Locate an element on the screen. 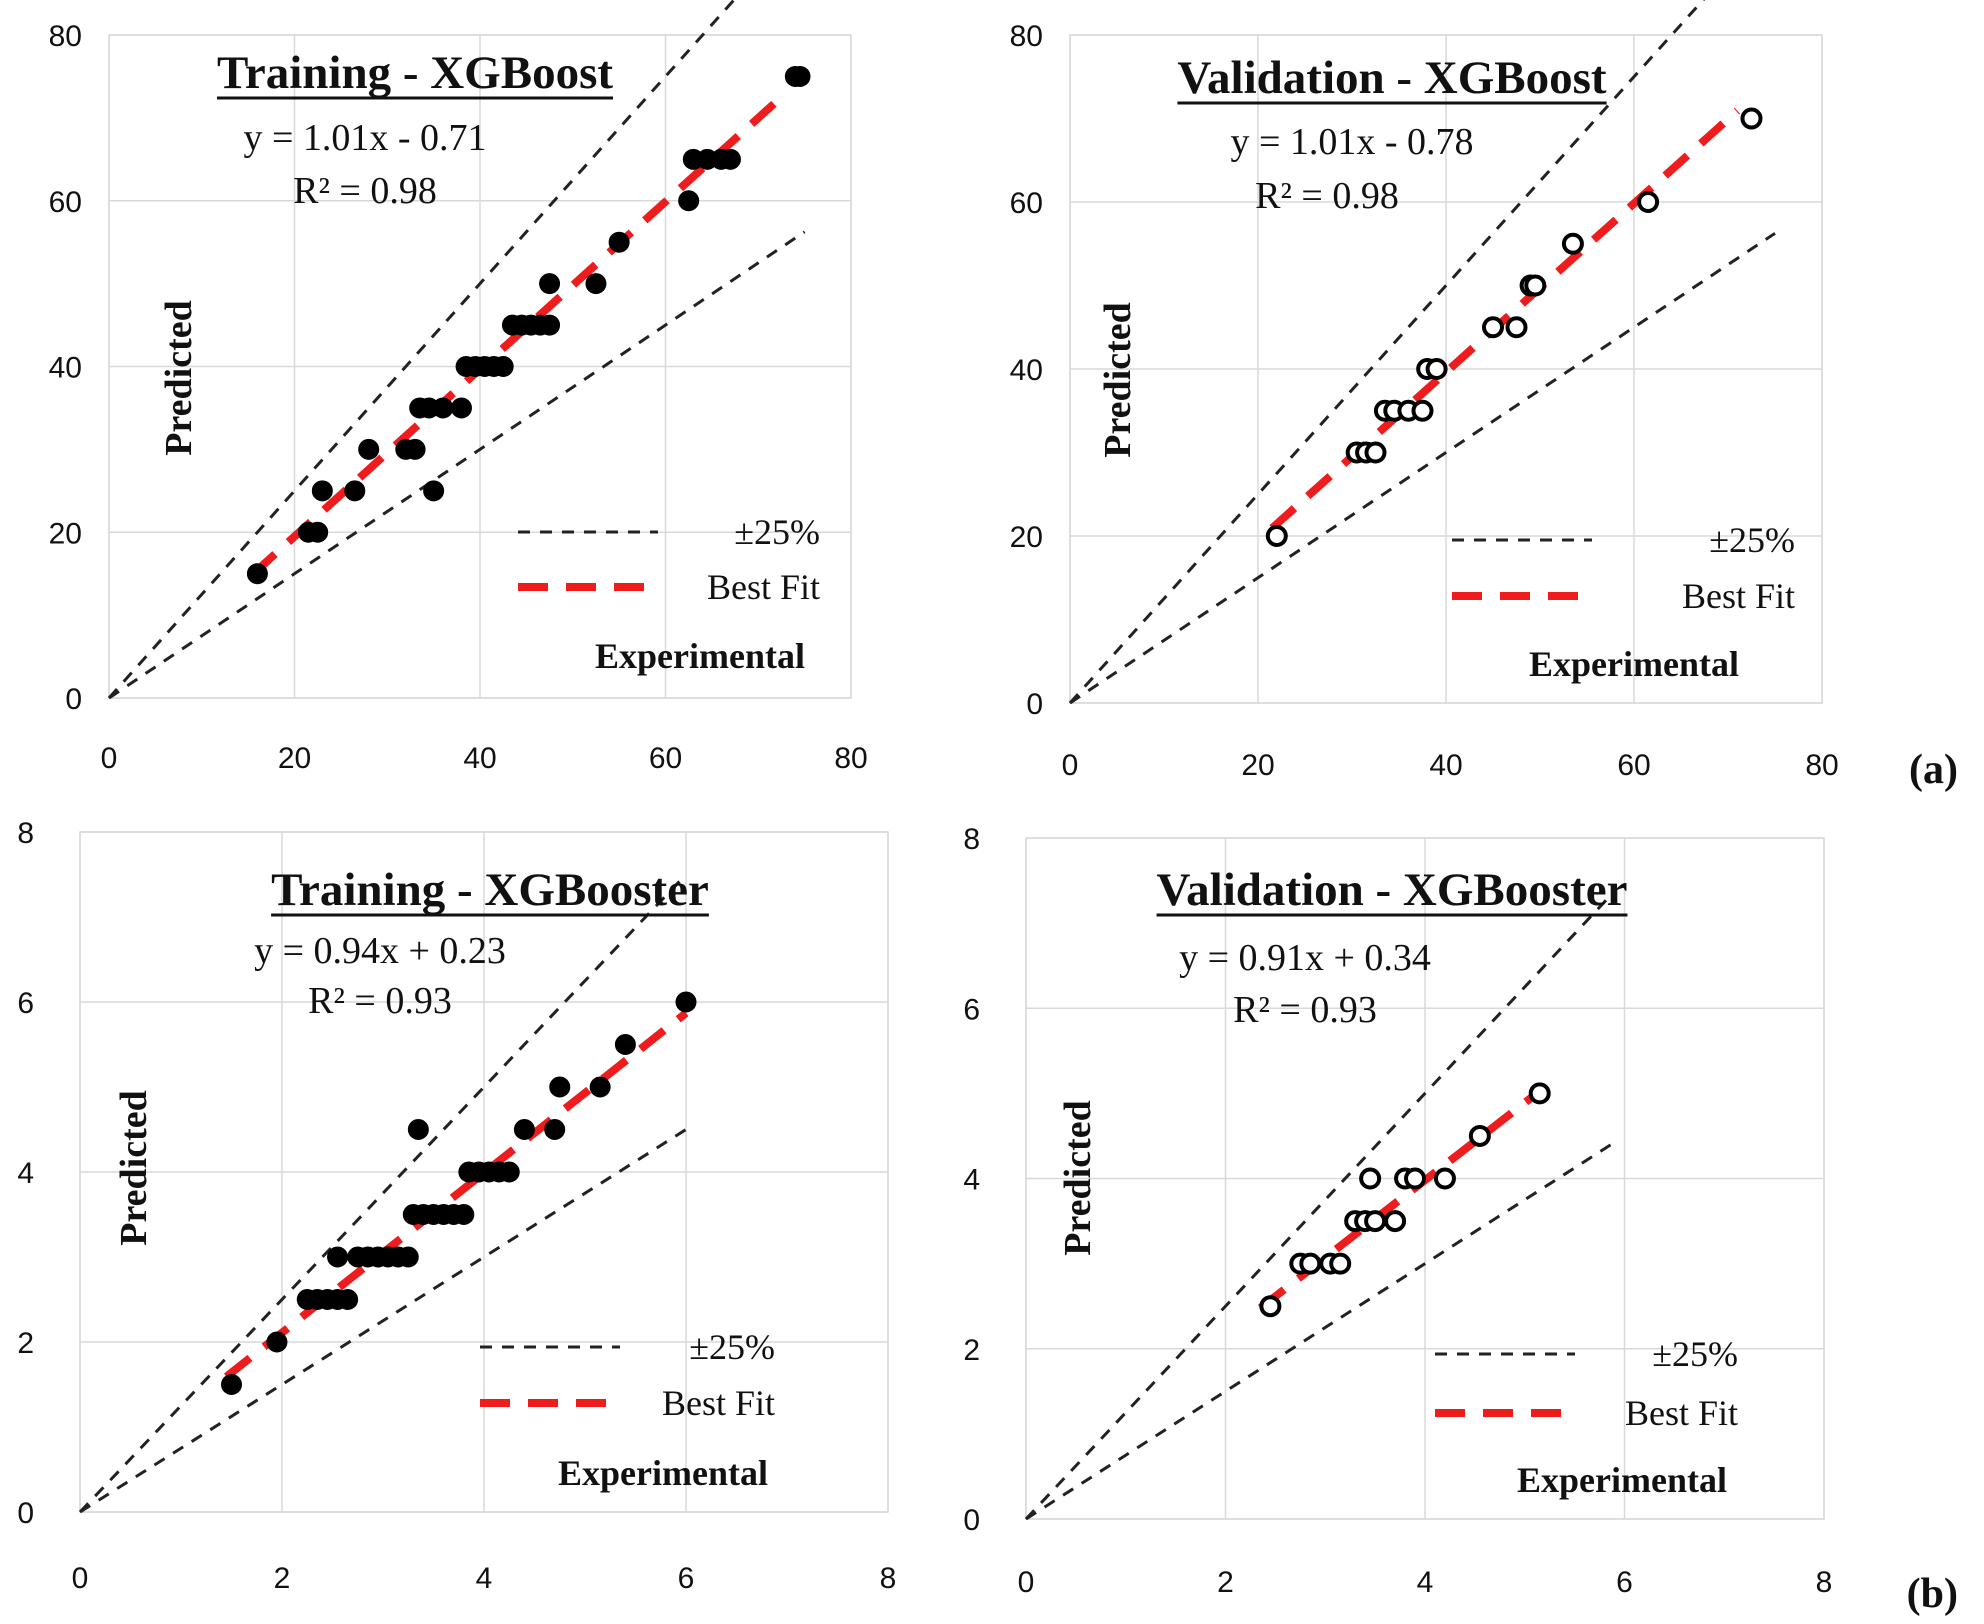  panel-label: (b) is located at coordinates (1932, 1594).